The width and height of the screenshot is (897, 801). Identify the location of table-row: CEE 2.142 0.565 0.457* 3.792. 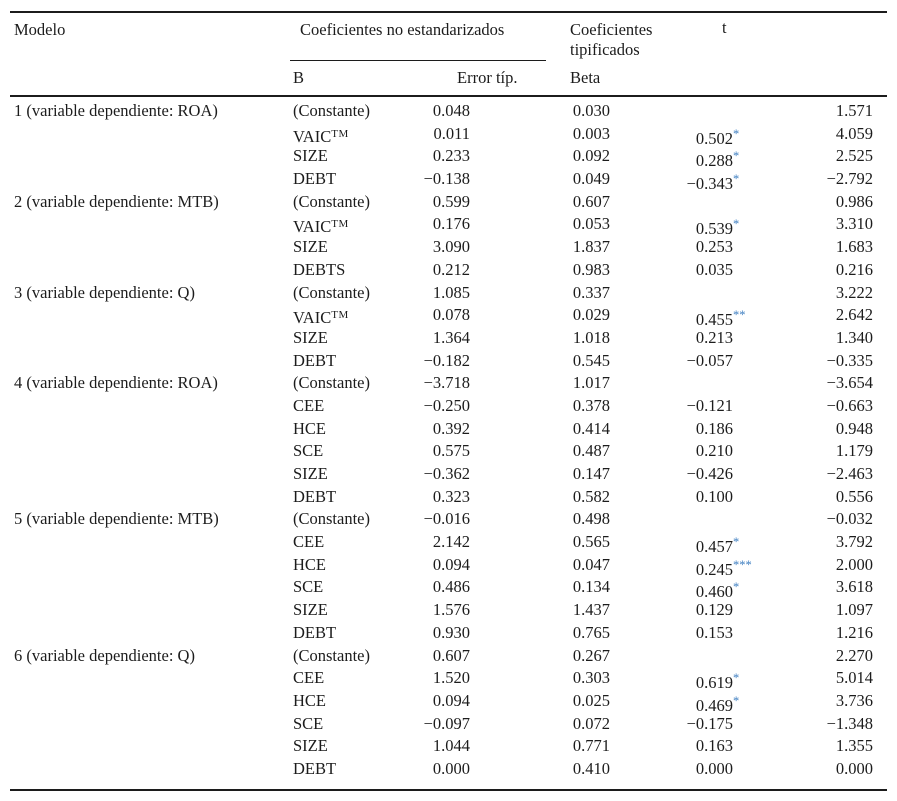
(448, 543).